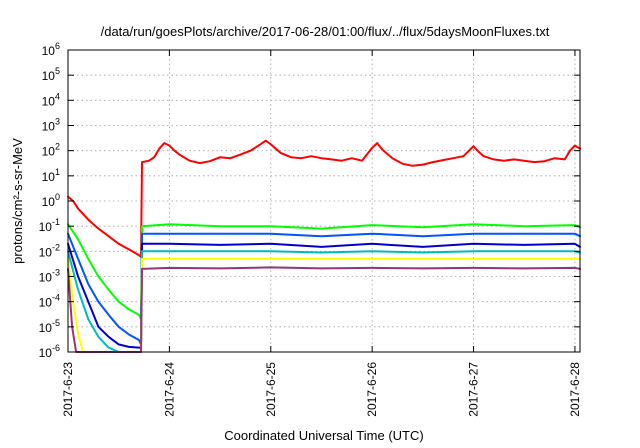 The height and width of the screenshot is (448, 640). Describe the element at coordinates (474, 389) in the screenshot. I see `x-tick-label: 2017-6-27` at that location.